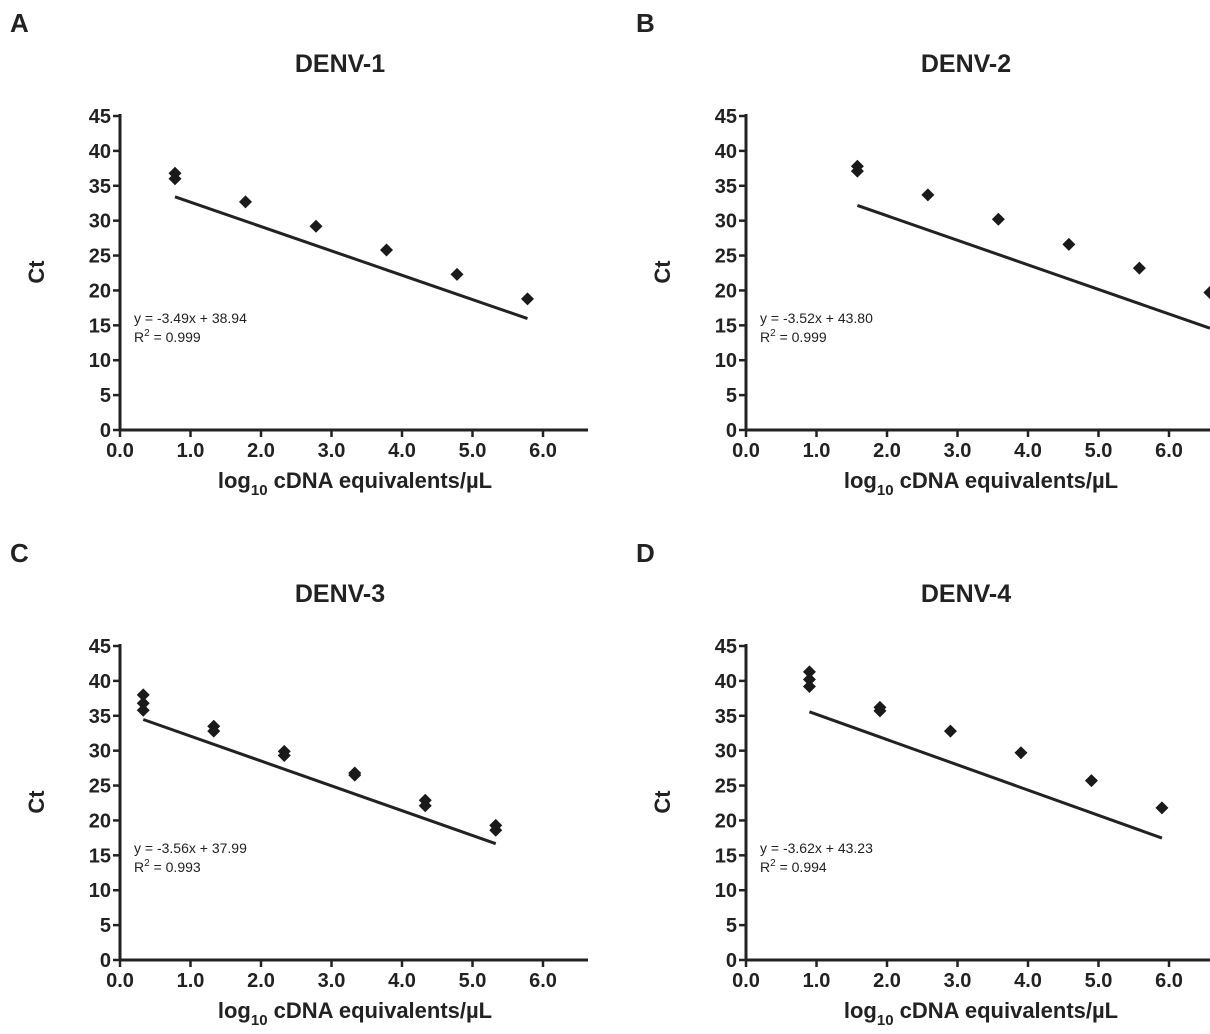  I want to click on r-squared: R2 = 0.999, so click(167, 336).